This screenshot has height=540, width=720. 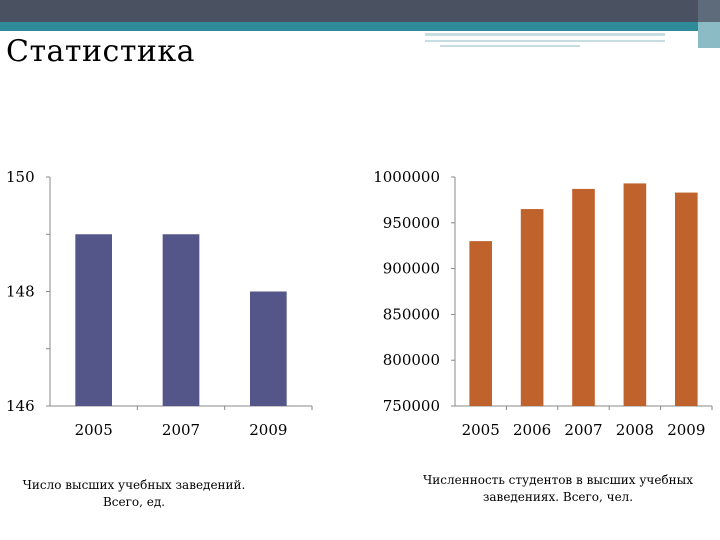 I want to click on right-y-tick-label: 800000, so click(x=411, y=360).